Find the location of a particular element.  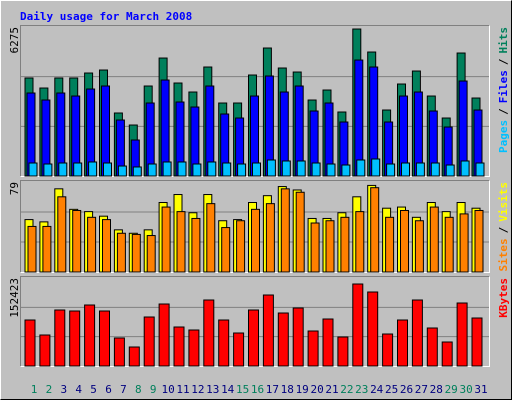

x-tick-label: 27 is located at coordinates (421, 389).